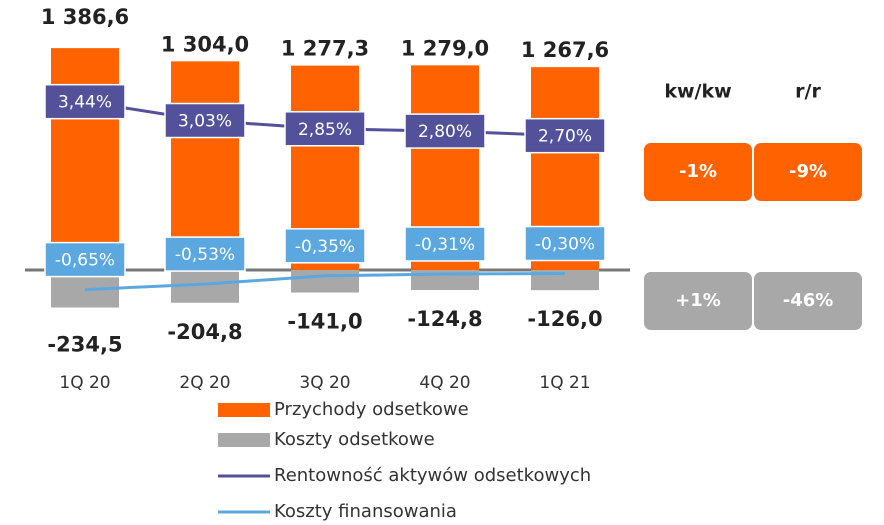 This screenshot has width=884, height=525. What do you see at coordinates (808, 92) in the screenshot?
I see `table-header: r/r` at bounding box center [808, 92].